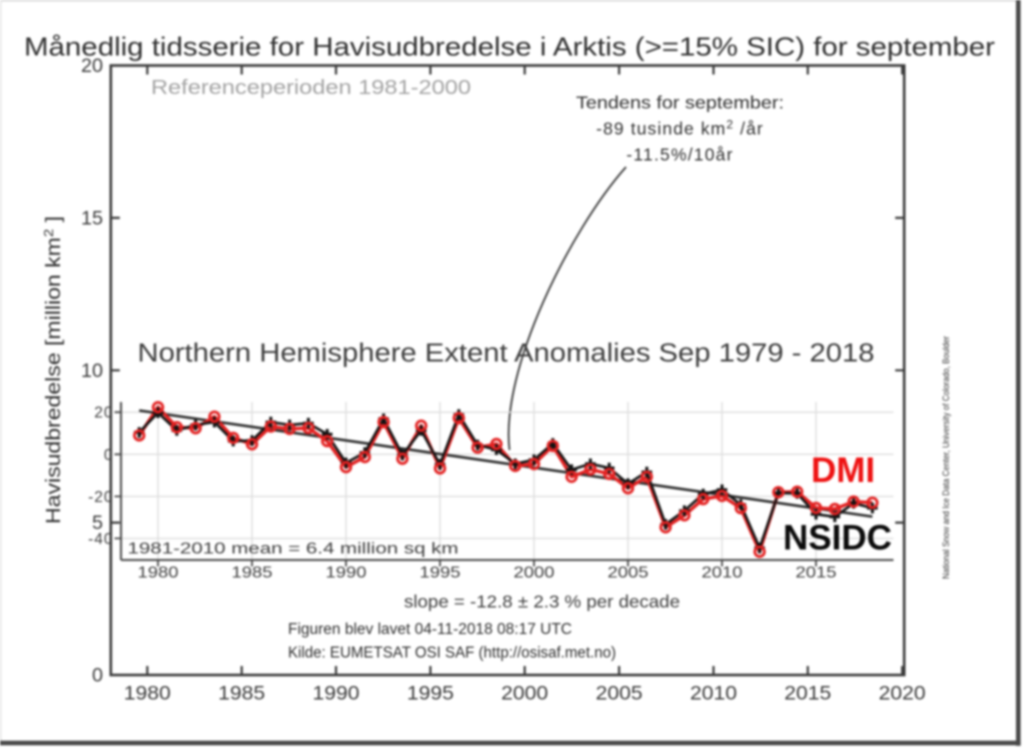  What do you see at coordinates (100, 539) in the screenshot?
I see `svg-text: -40` at bounding box center [100, 539].